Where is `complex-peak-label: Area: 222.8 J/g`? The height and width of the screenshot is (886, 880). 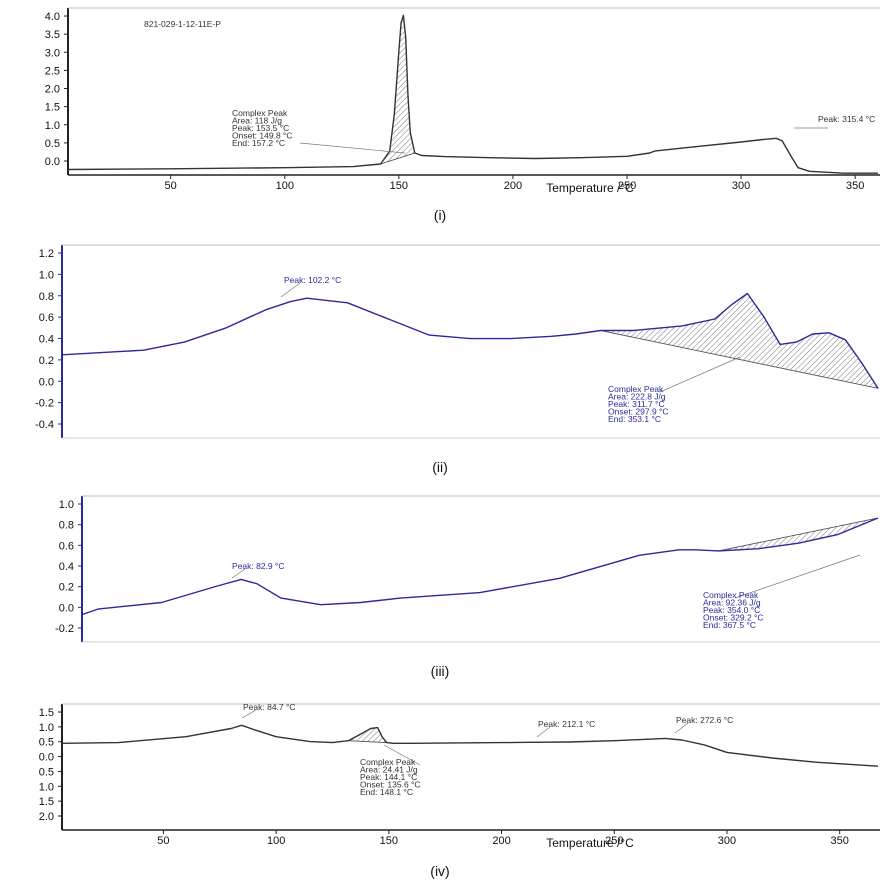 complex-peak-label: Area: 222.8 J/g is located at coordinates (637, 397).